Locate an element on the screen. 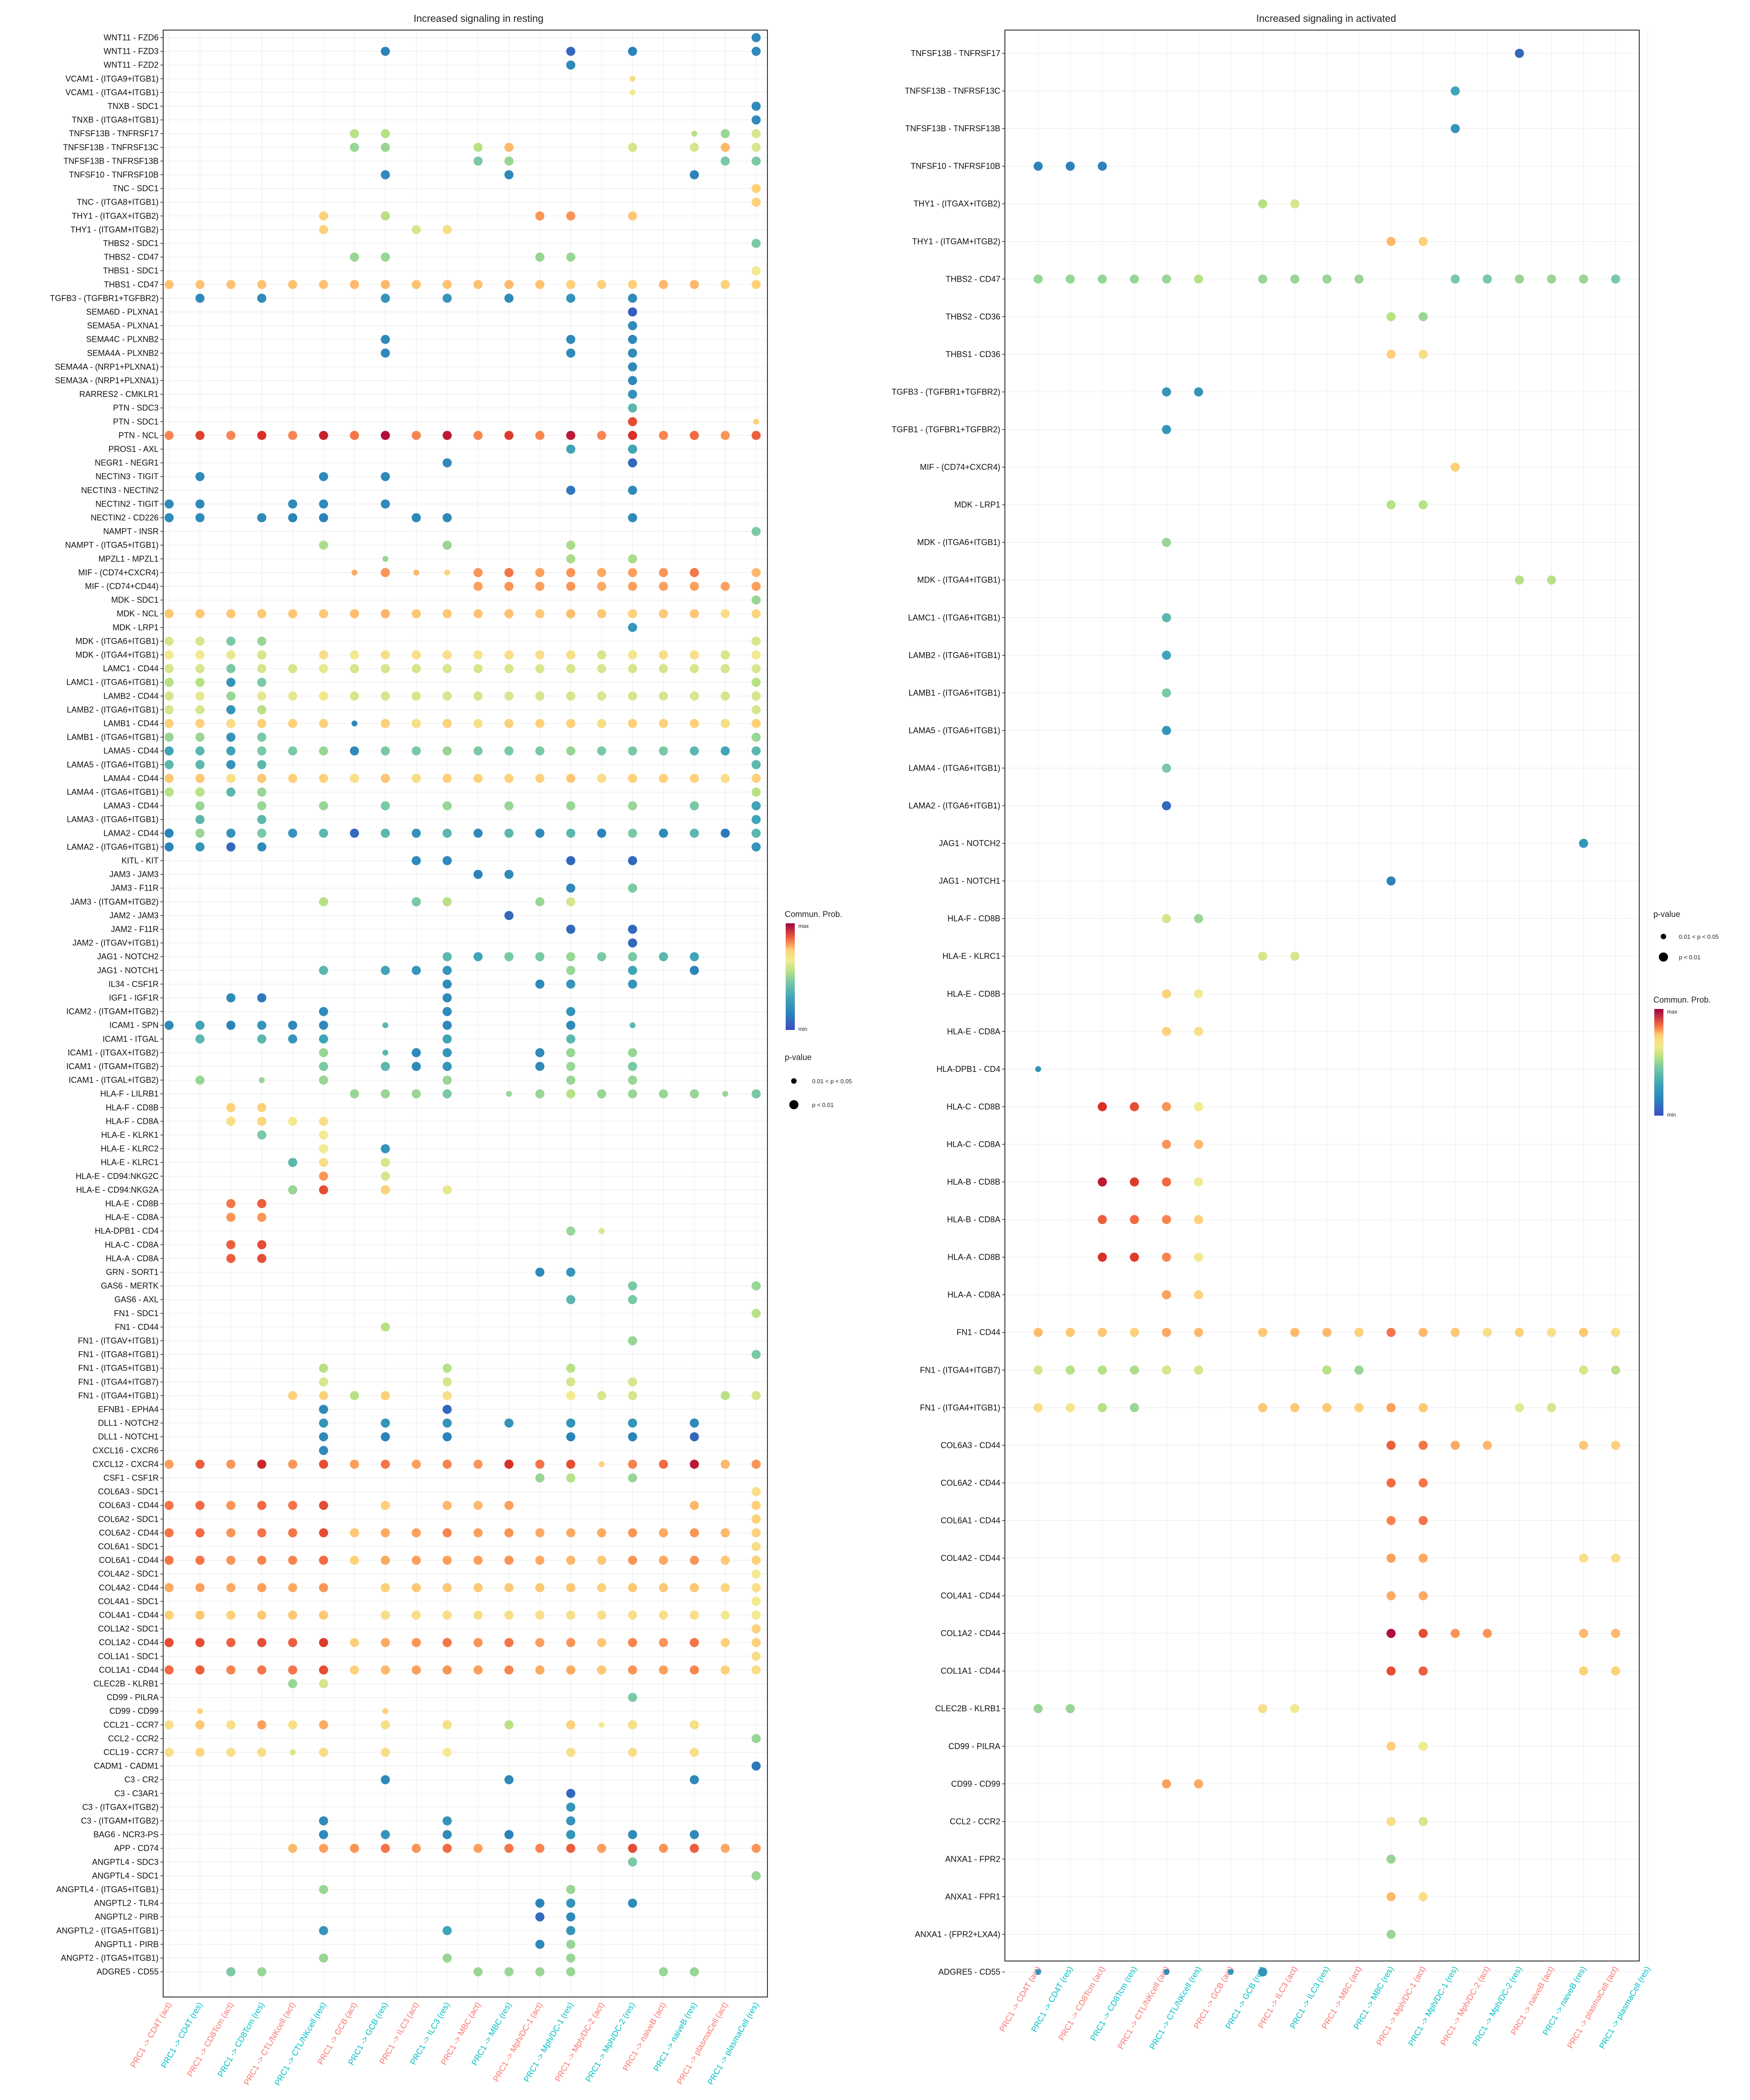 This screenshot has height=2100, width=1750. y-tick-label: ANXA1 - (FPR2+LXA4) is located at coordinates (957, 1934).